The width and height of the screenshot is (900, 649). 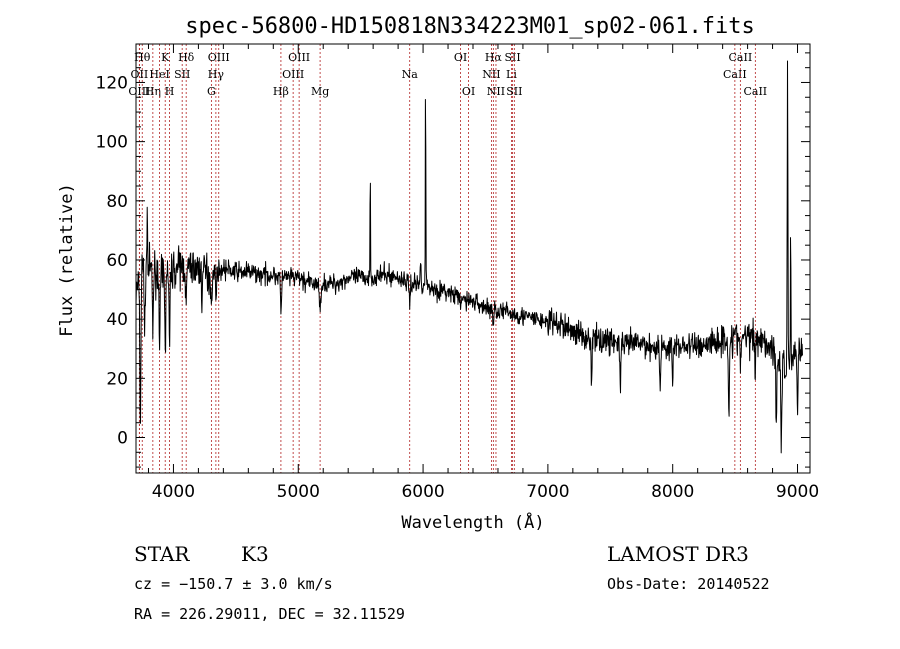 I want to click on line-marker-label: Hδ, so click(x=186, y=57).